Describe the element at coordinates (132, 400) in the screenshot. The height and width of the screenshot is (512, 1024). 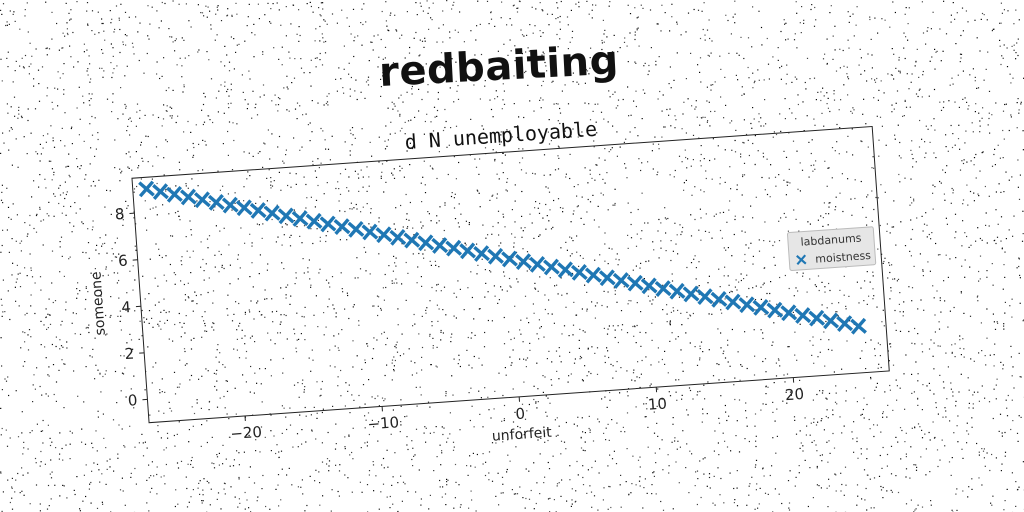
I see `y-tick-label: 0` at that location.